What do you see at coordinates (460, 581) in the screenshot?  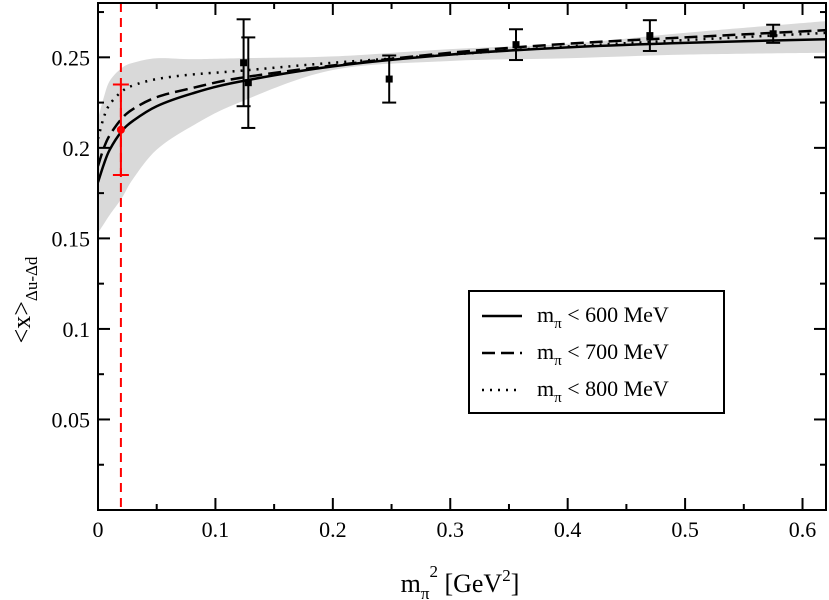 I see `x-axis-title: mπ2 [GeV2]` at bounding box center [460, 581].